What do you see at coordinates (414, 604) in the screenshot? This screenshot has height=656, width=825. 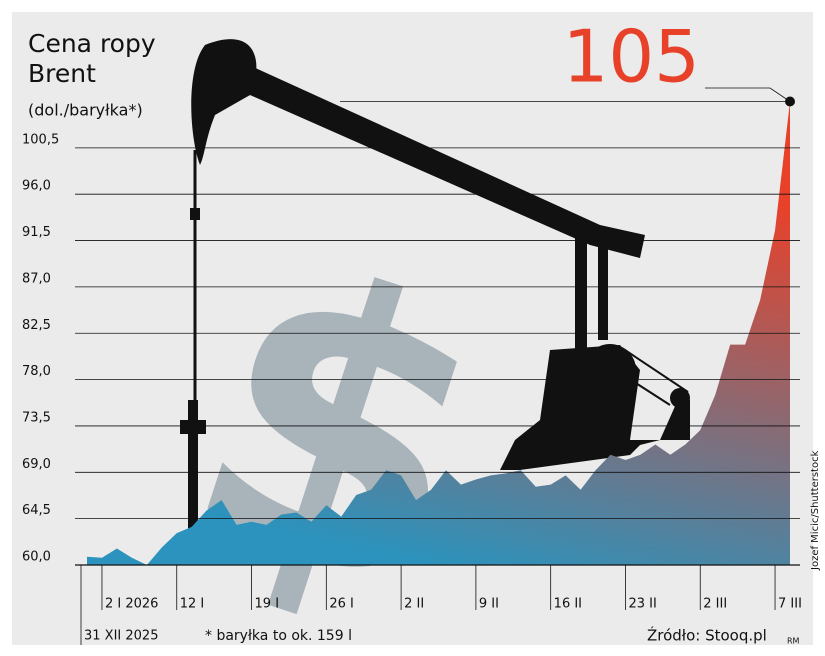 I see `x-tick-label: 2 II` at bounding box center [414, 604].